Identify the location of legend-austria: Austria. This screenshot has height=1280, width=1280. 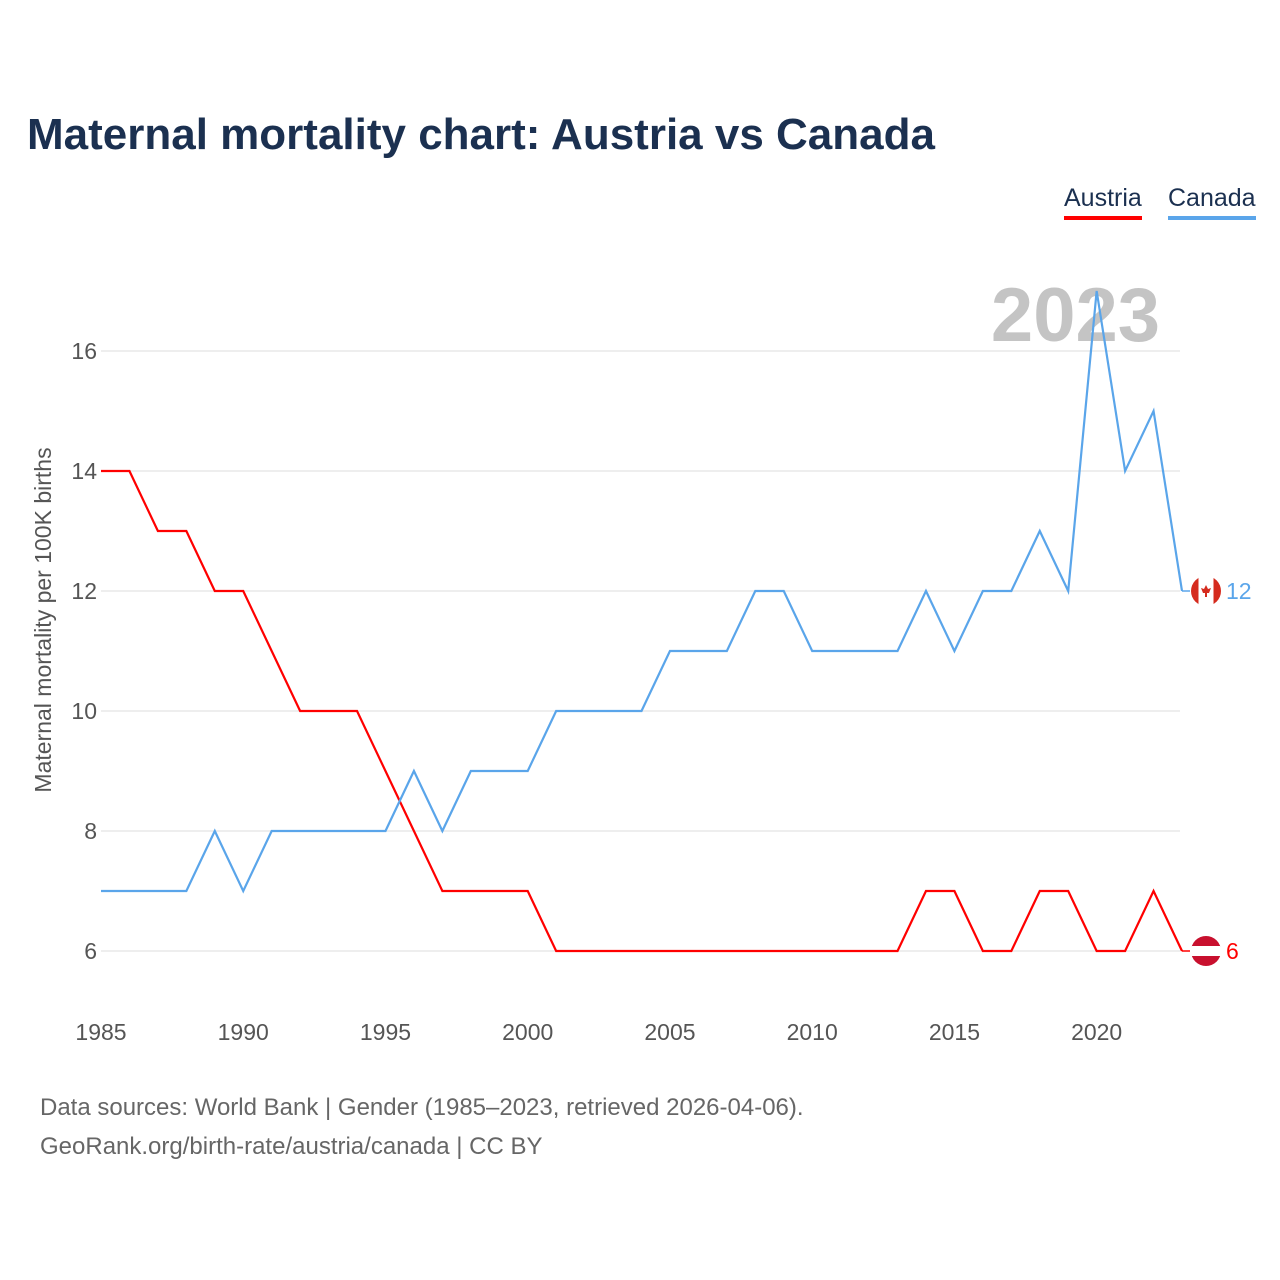
(1103, 202).